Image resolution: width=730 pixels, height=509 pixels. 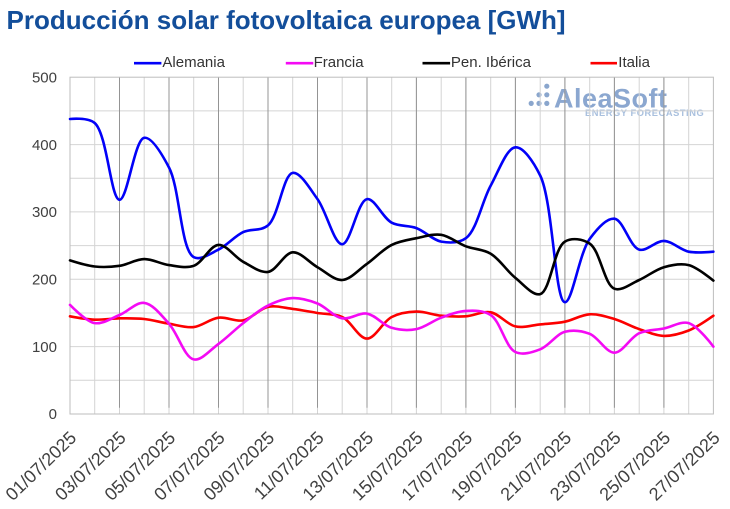 What do you see at coordinates (44, 77) in the screenshot?
I see `svg-text: 500` at bounding box center [44, 77].